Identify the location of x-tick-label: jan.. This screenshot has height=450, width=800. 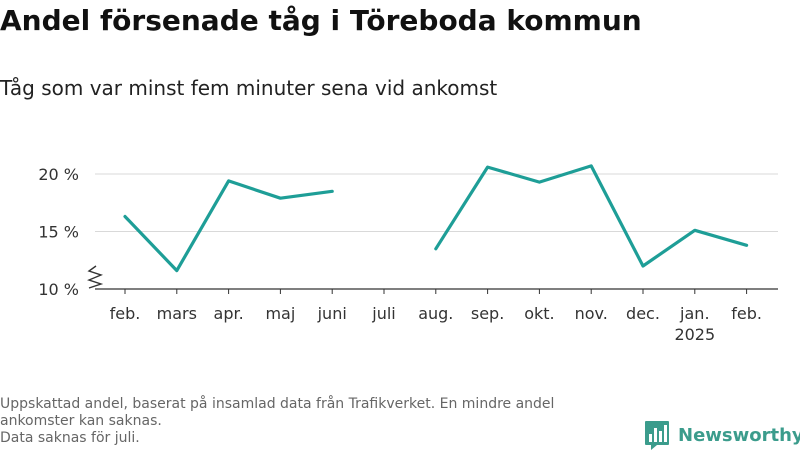
(694, 313).